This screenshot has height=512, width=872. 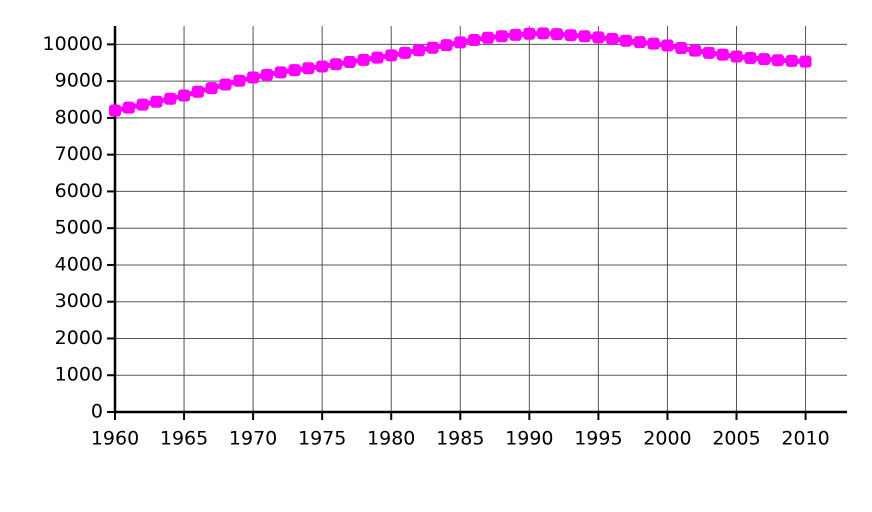 I want to click on x-tick-label: 1960, so click(x=115, y=439).